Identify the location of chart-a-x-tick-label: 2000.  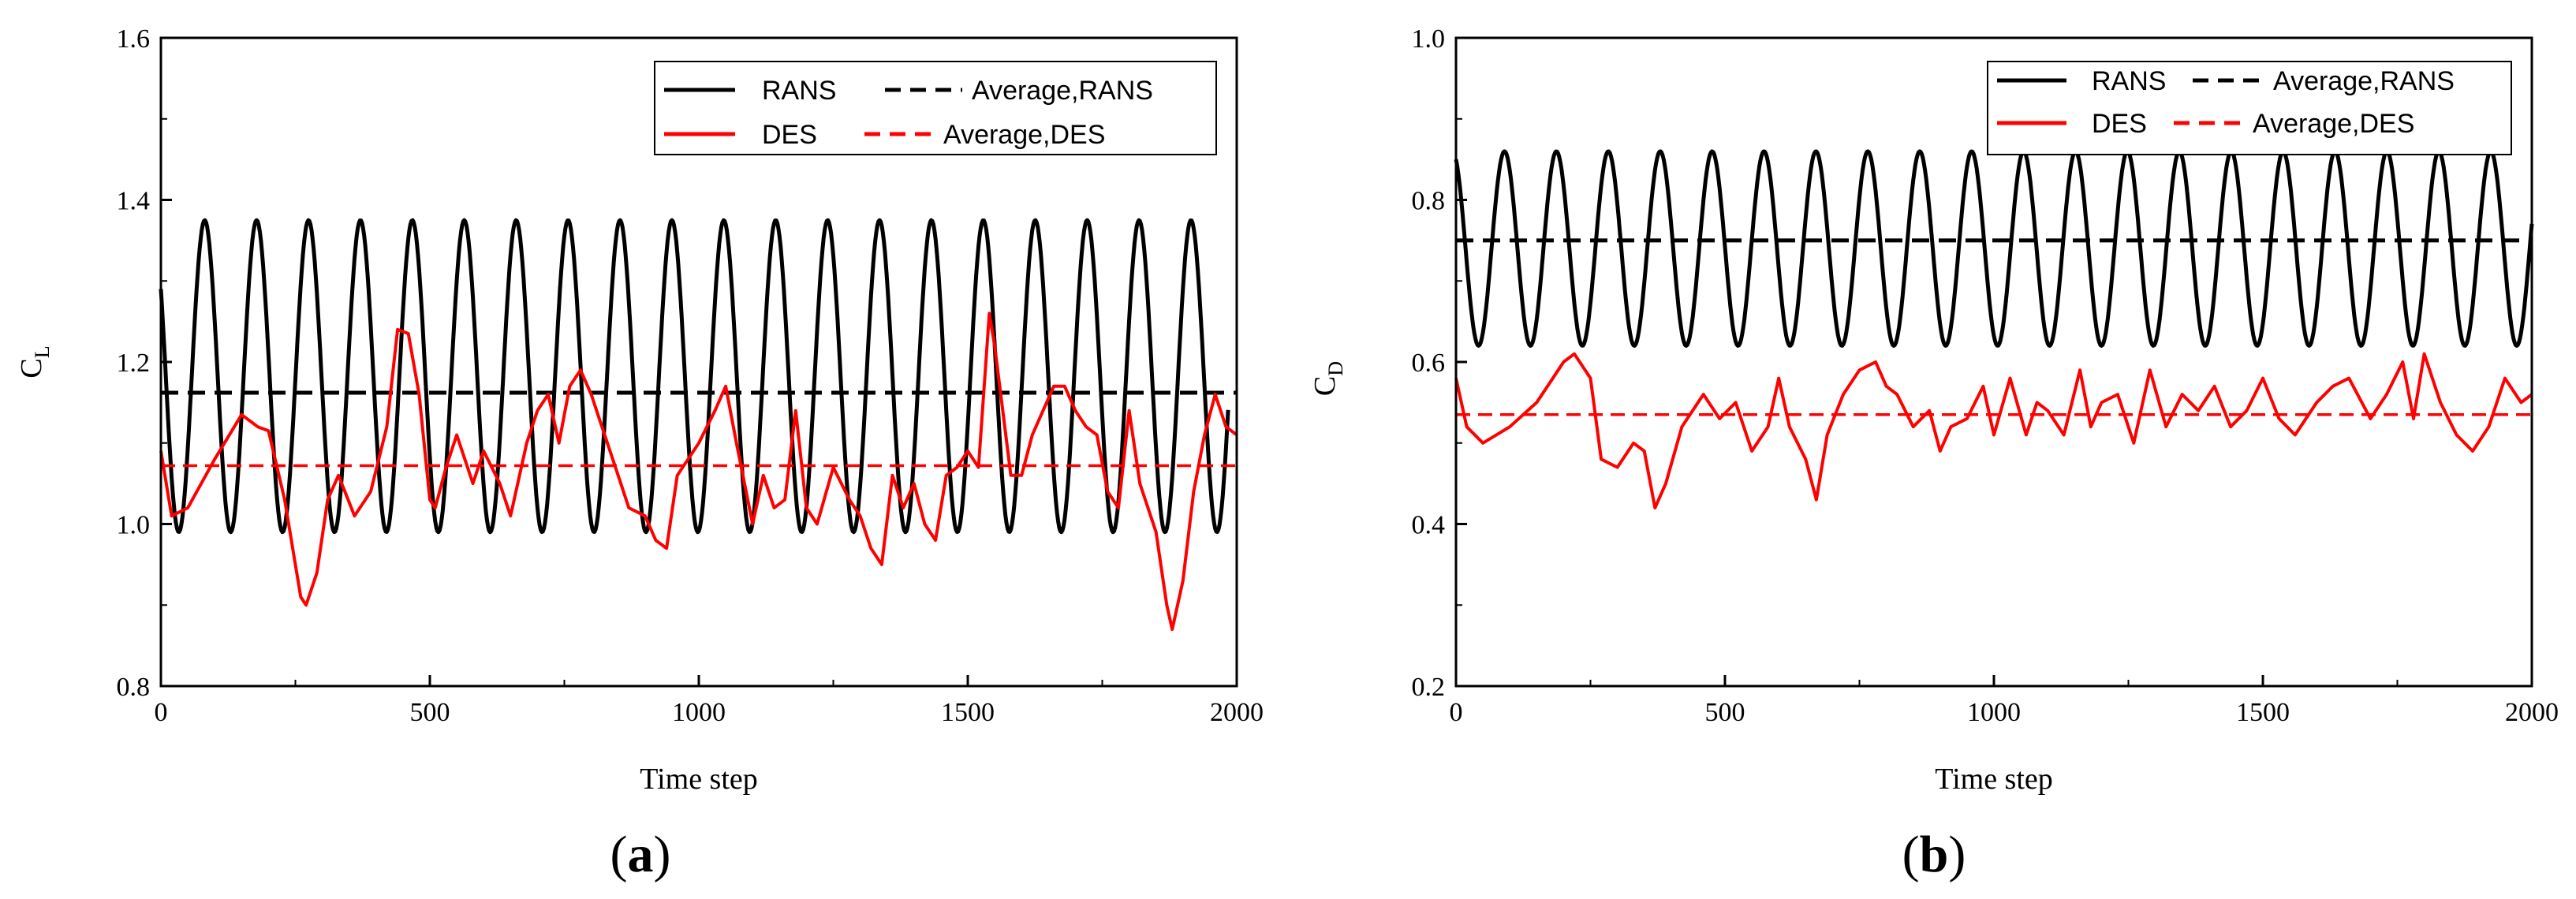
(1237, 713).